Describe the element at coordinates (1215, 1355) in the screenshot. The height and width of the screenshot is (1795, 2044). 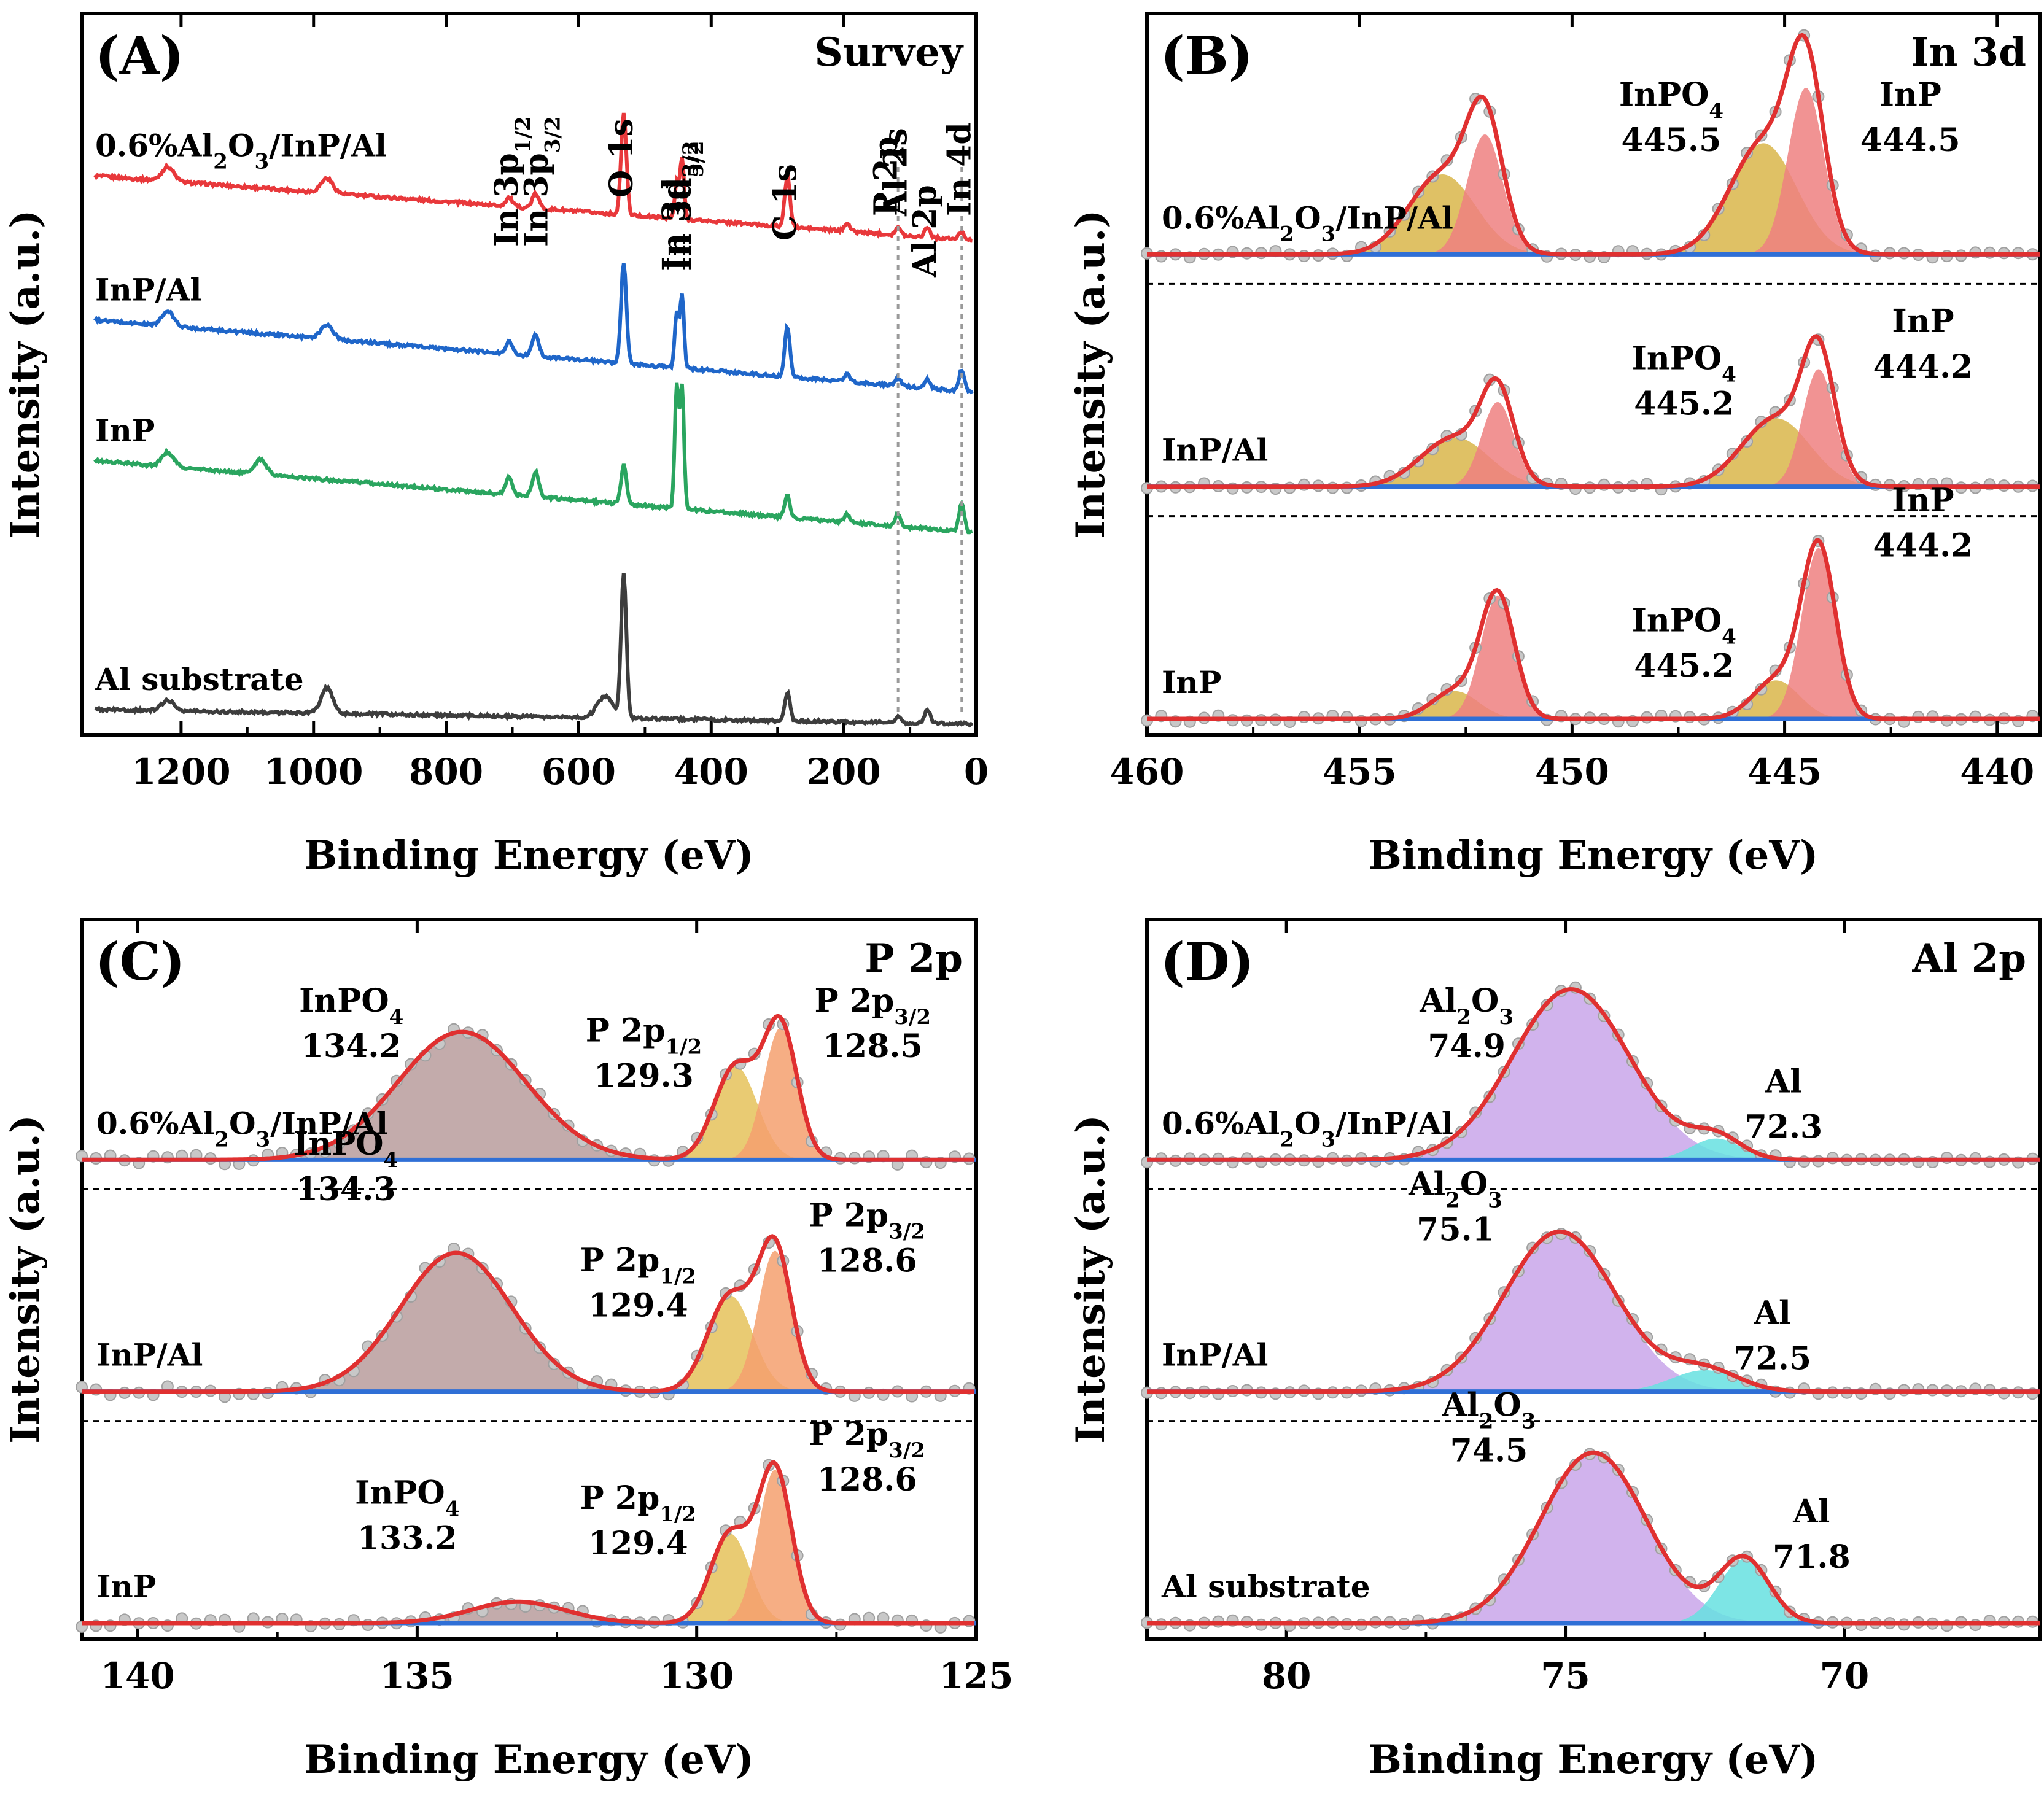
I see `sample-label-part: InP/Al` at that location.